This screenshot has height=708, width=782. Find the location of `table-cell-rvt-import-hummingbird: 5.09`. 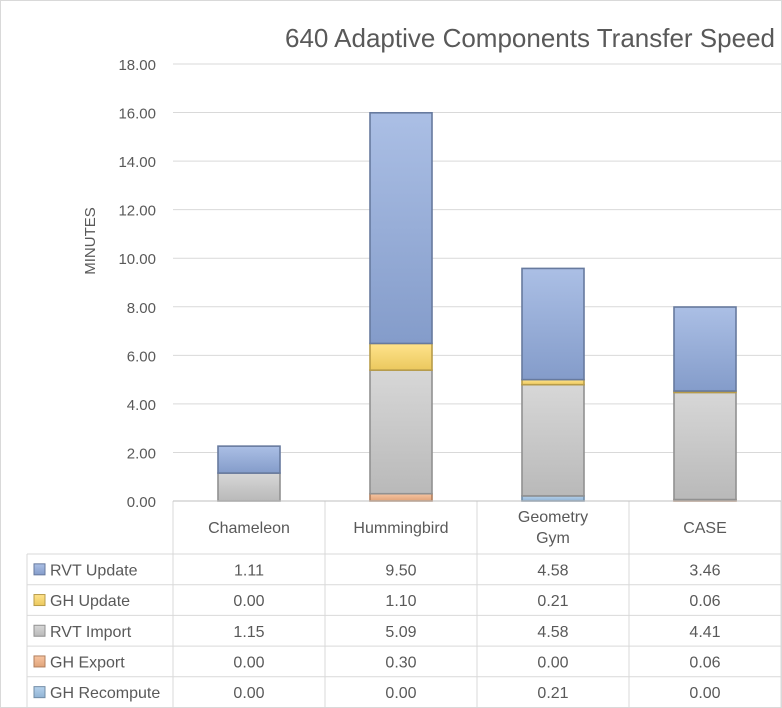

table-cell-rvt-import-hummingbird: 5.09 is located at coordinates (400, 632).